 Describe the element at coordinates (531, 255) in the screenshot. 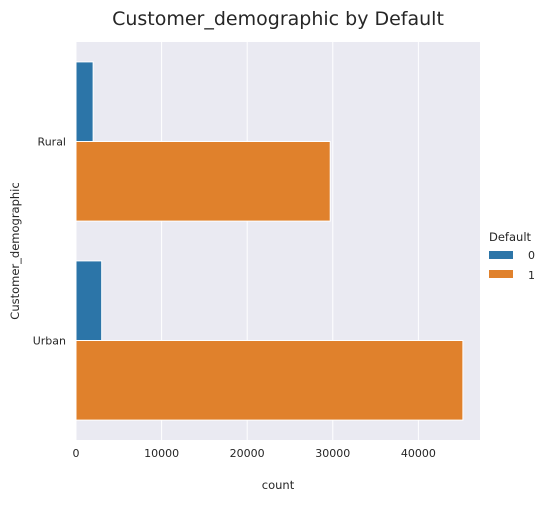

I see `legend-label-0: 0` at that location.